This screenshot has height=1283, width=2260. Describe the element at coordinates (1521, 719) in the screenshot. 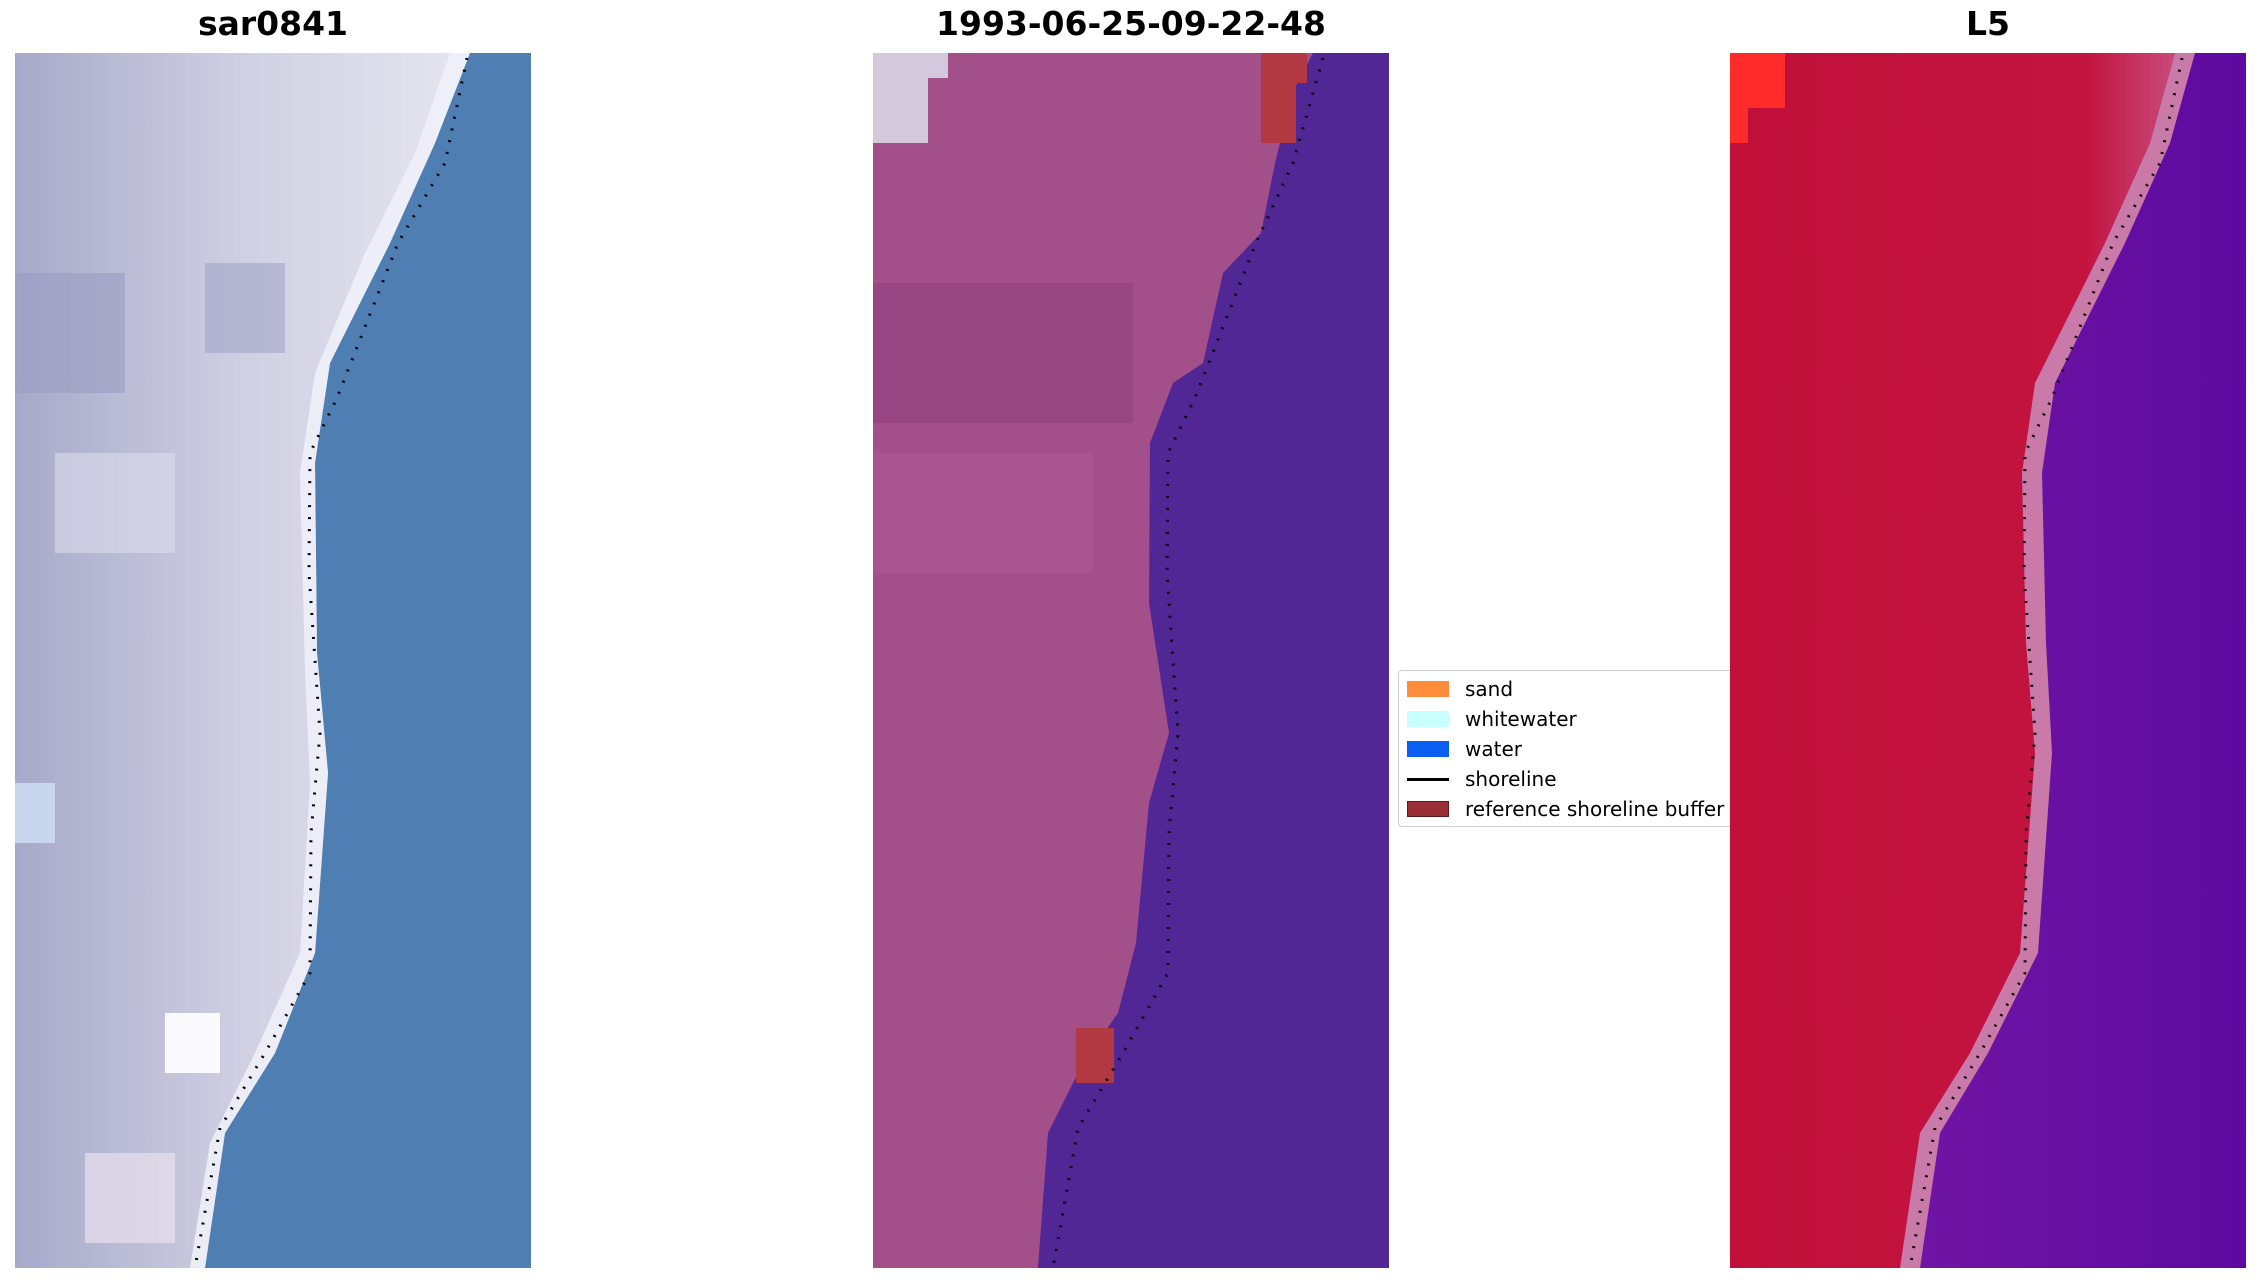

I see `legend-label: whitewater` at that location.